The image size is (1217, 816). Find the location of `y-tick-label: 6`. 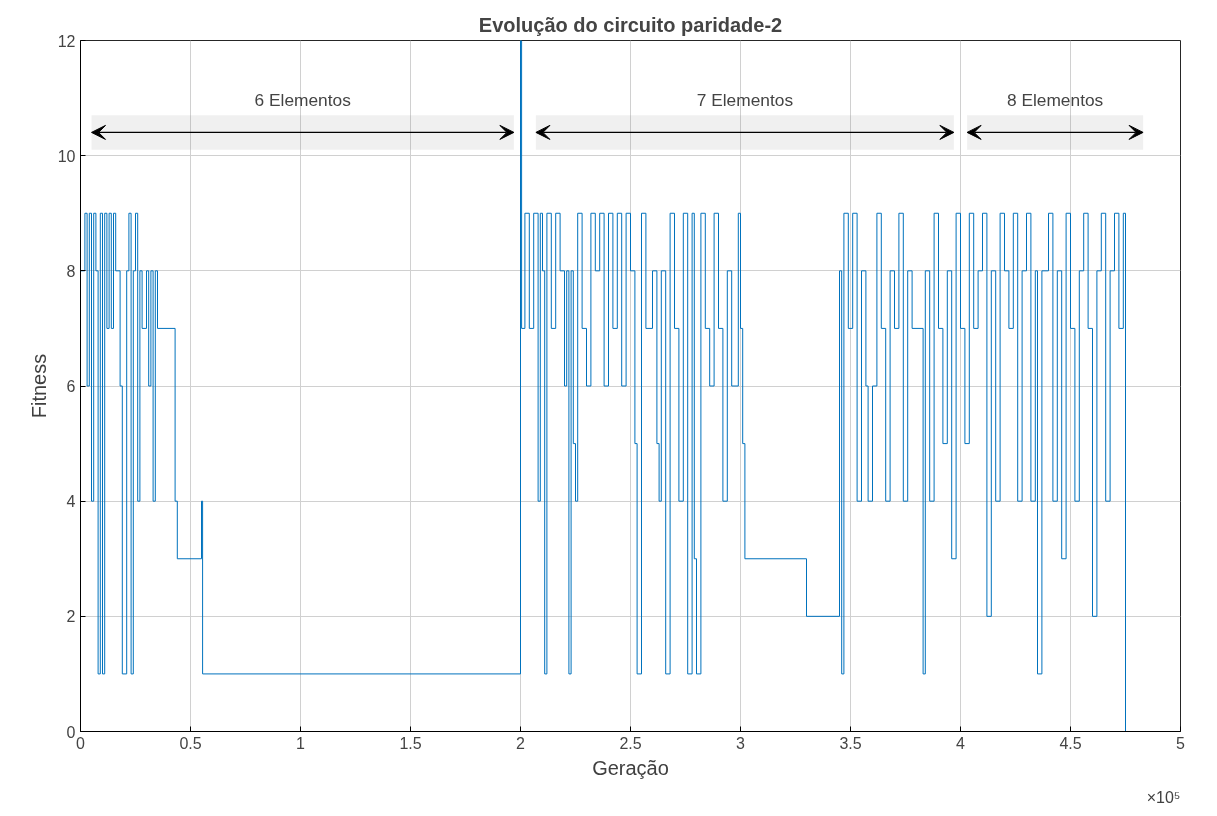

y-tick-label: 6 is located at coordinates (71, 386).